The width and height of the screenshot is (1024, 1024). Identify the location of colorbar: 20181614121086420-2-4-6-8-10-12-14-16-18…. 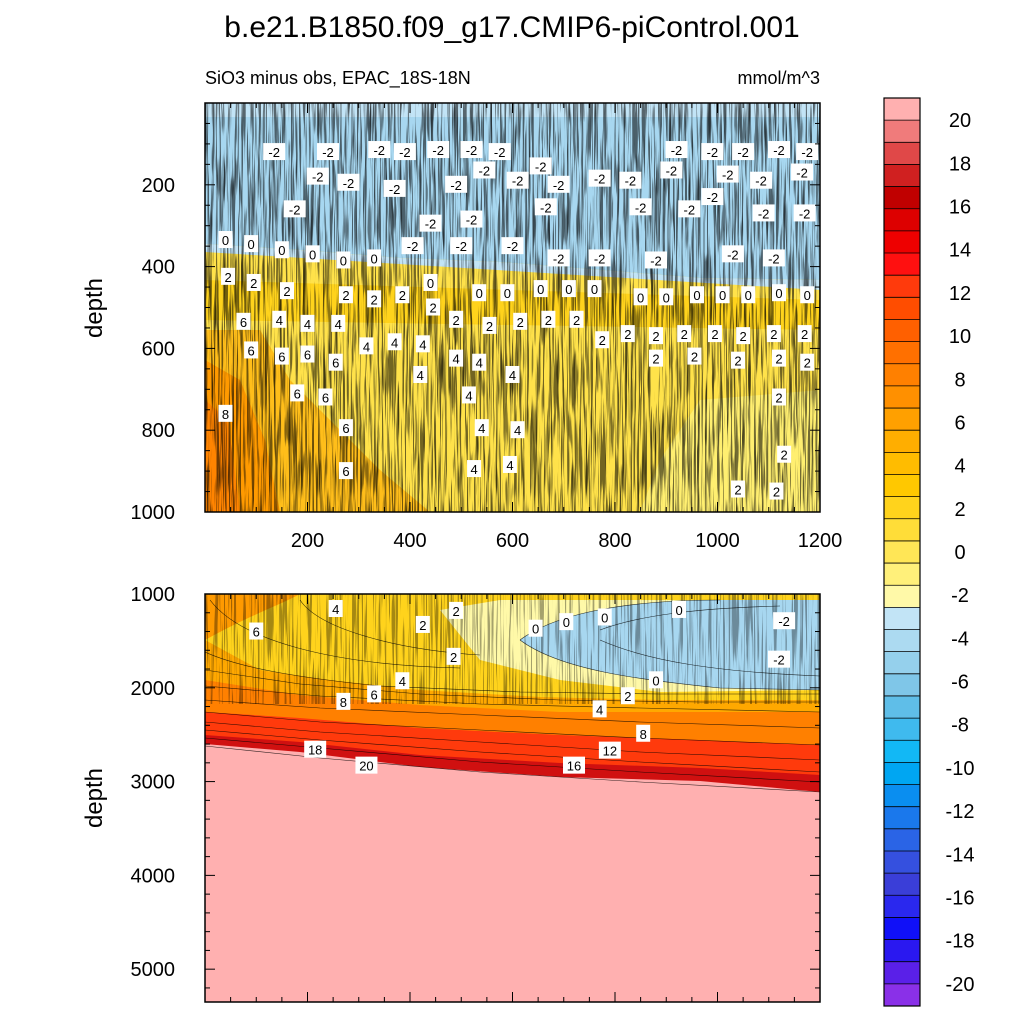
(928, 552).